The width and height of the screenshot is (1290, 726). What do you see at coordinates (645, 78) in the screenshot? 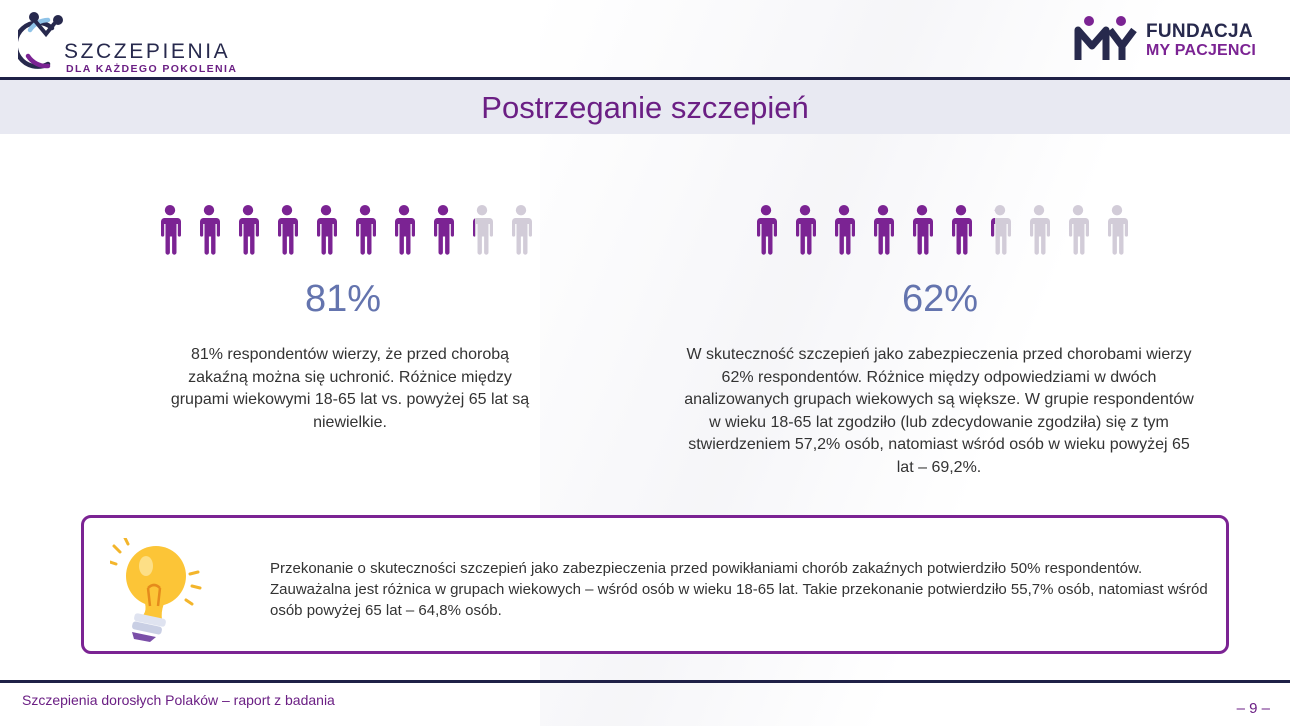
I see `header-divider` at bounding box center [645, 78].